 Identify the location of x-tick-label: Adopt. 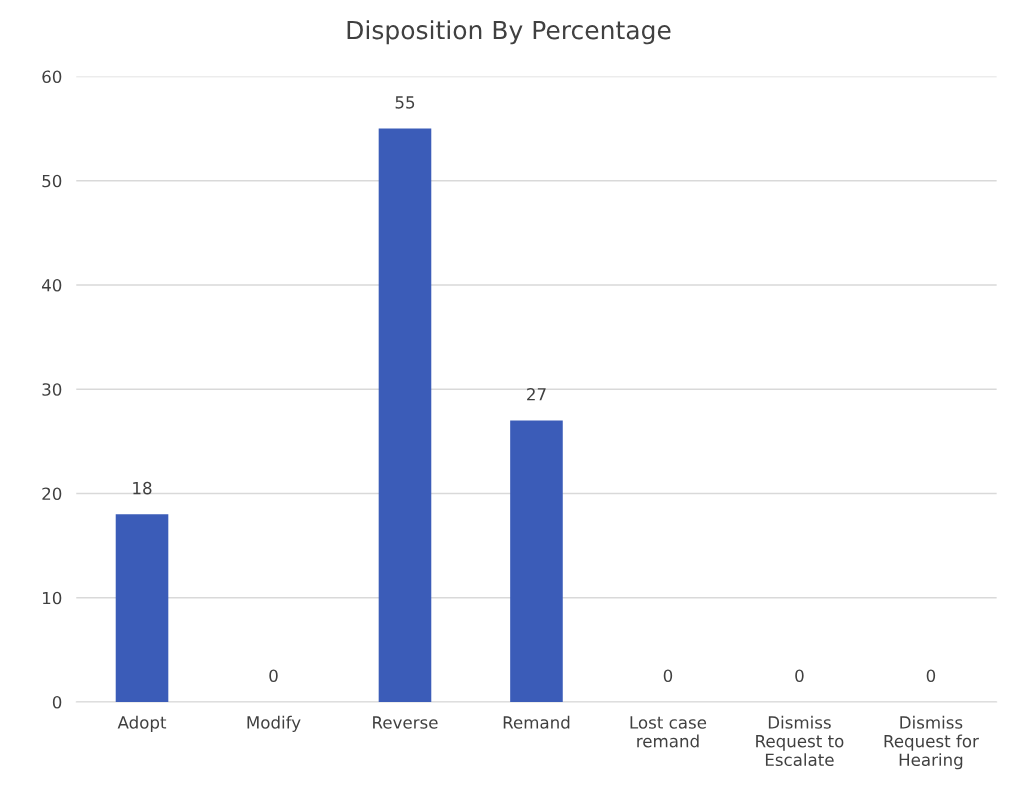
(142, 723).